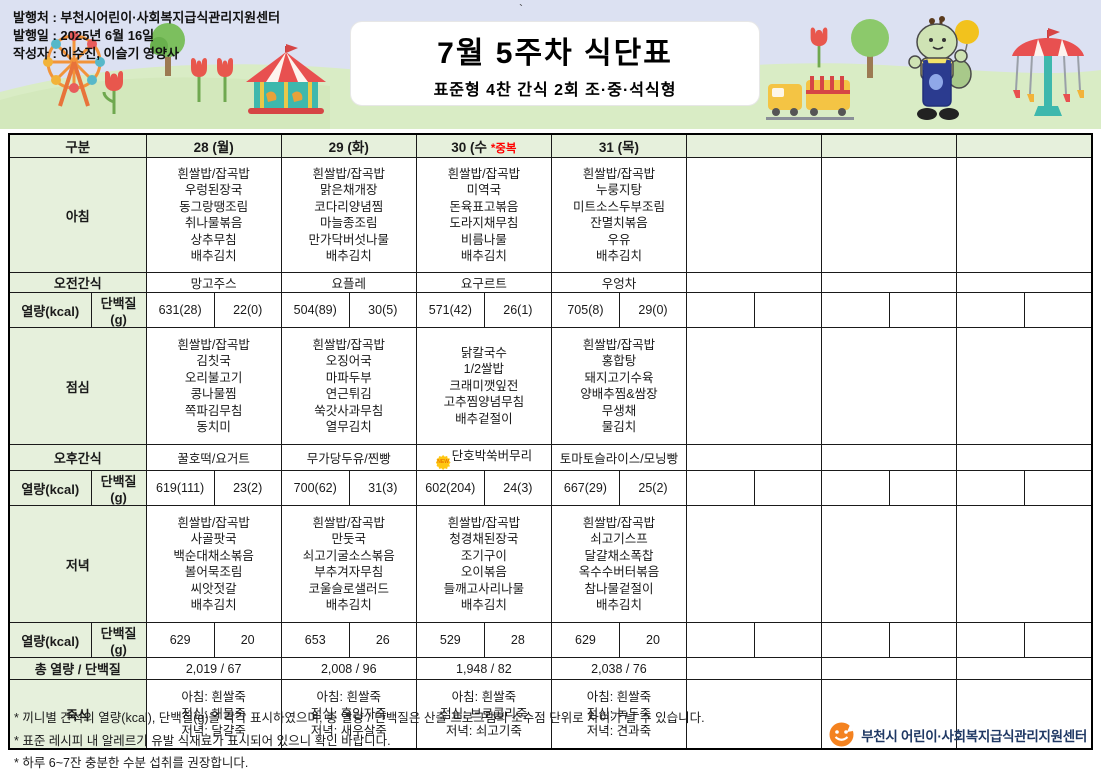 The width and height of the screenshot is (1101, 776). Describe the element at coordinates (77, 457) in the screenshot. I see `pm-snack-label: 오후간식` at that location.